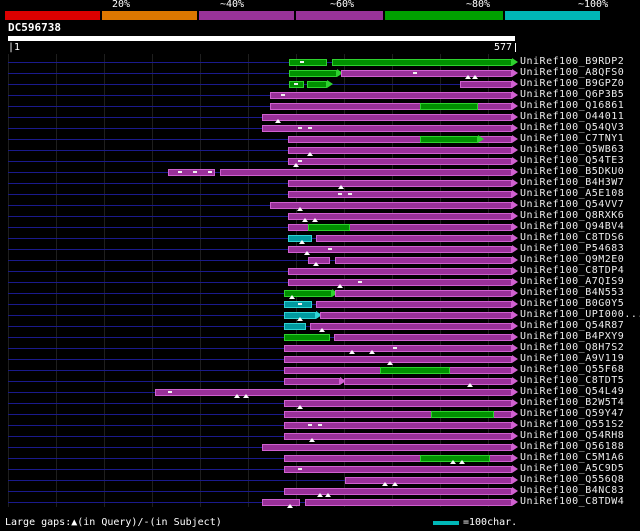 The image size is (640, 531). I want to click on hit-label: UniRef100_Q8H7S2, so click(572, 347).